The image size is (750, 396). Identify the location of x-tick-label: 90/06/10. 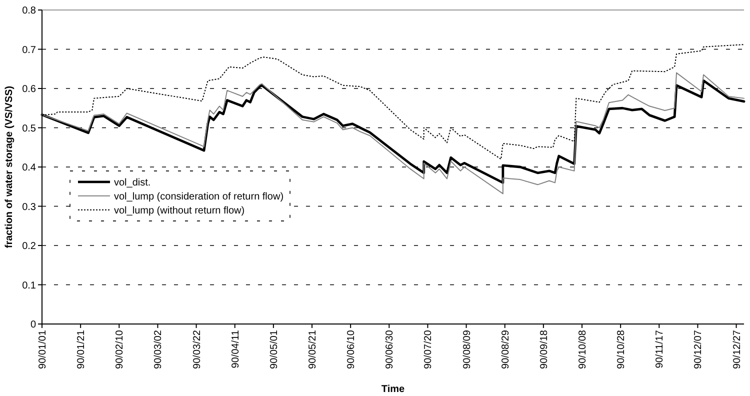
(352, 349).